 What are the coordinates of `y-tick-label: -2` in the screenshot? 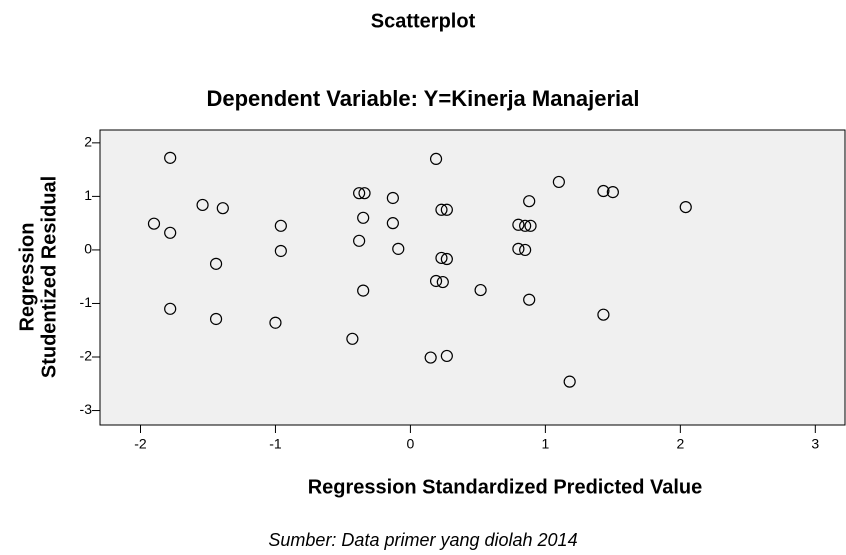 It's located at (86, 356).